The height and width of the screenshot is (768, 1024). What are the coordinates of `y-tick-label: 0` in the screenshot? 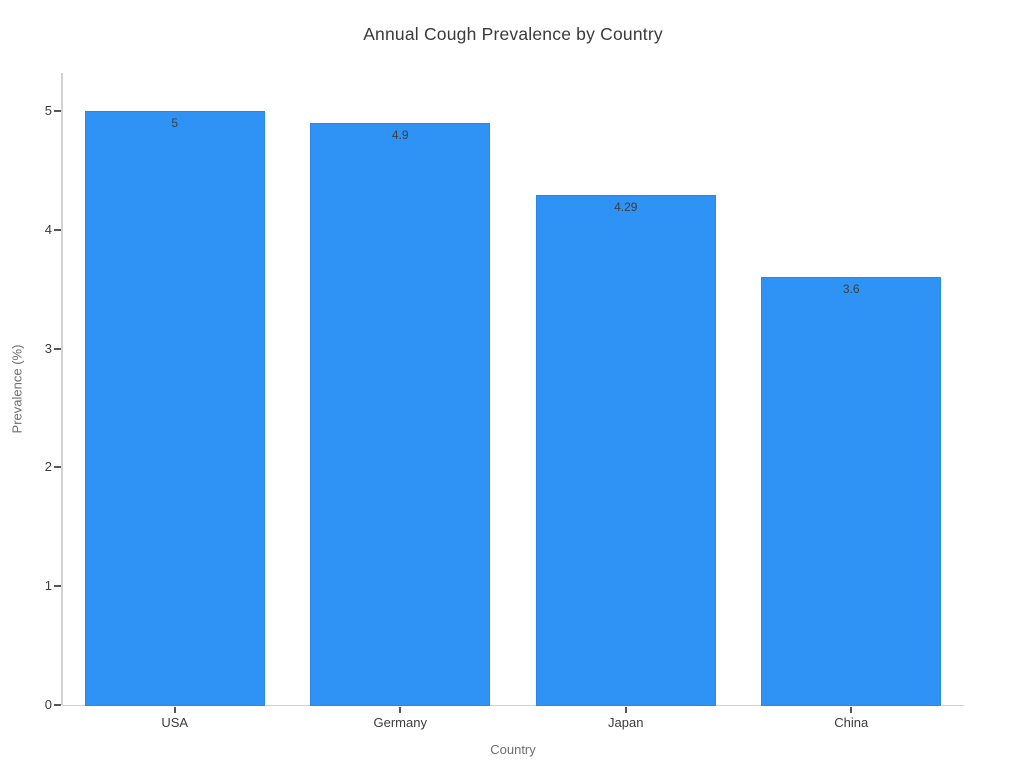 It's located at (48, 704).